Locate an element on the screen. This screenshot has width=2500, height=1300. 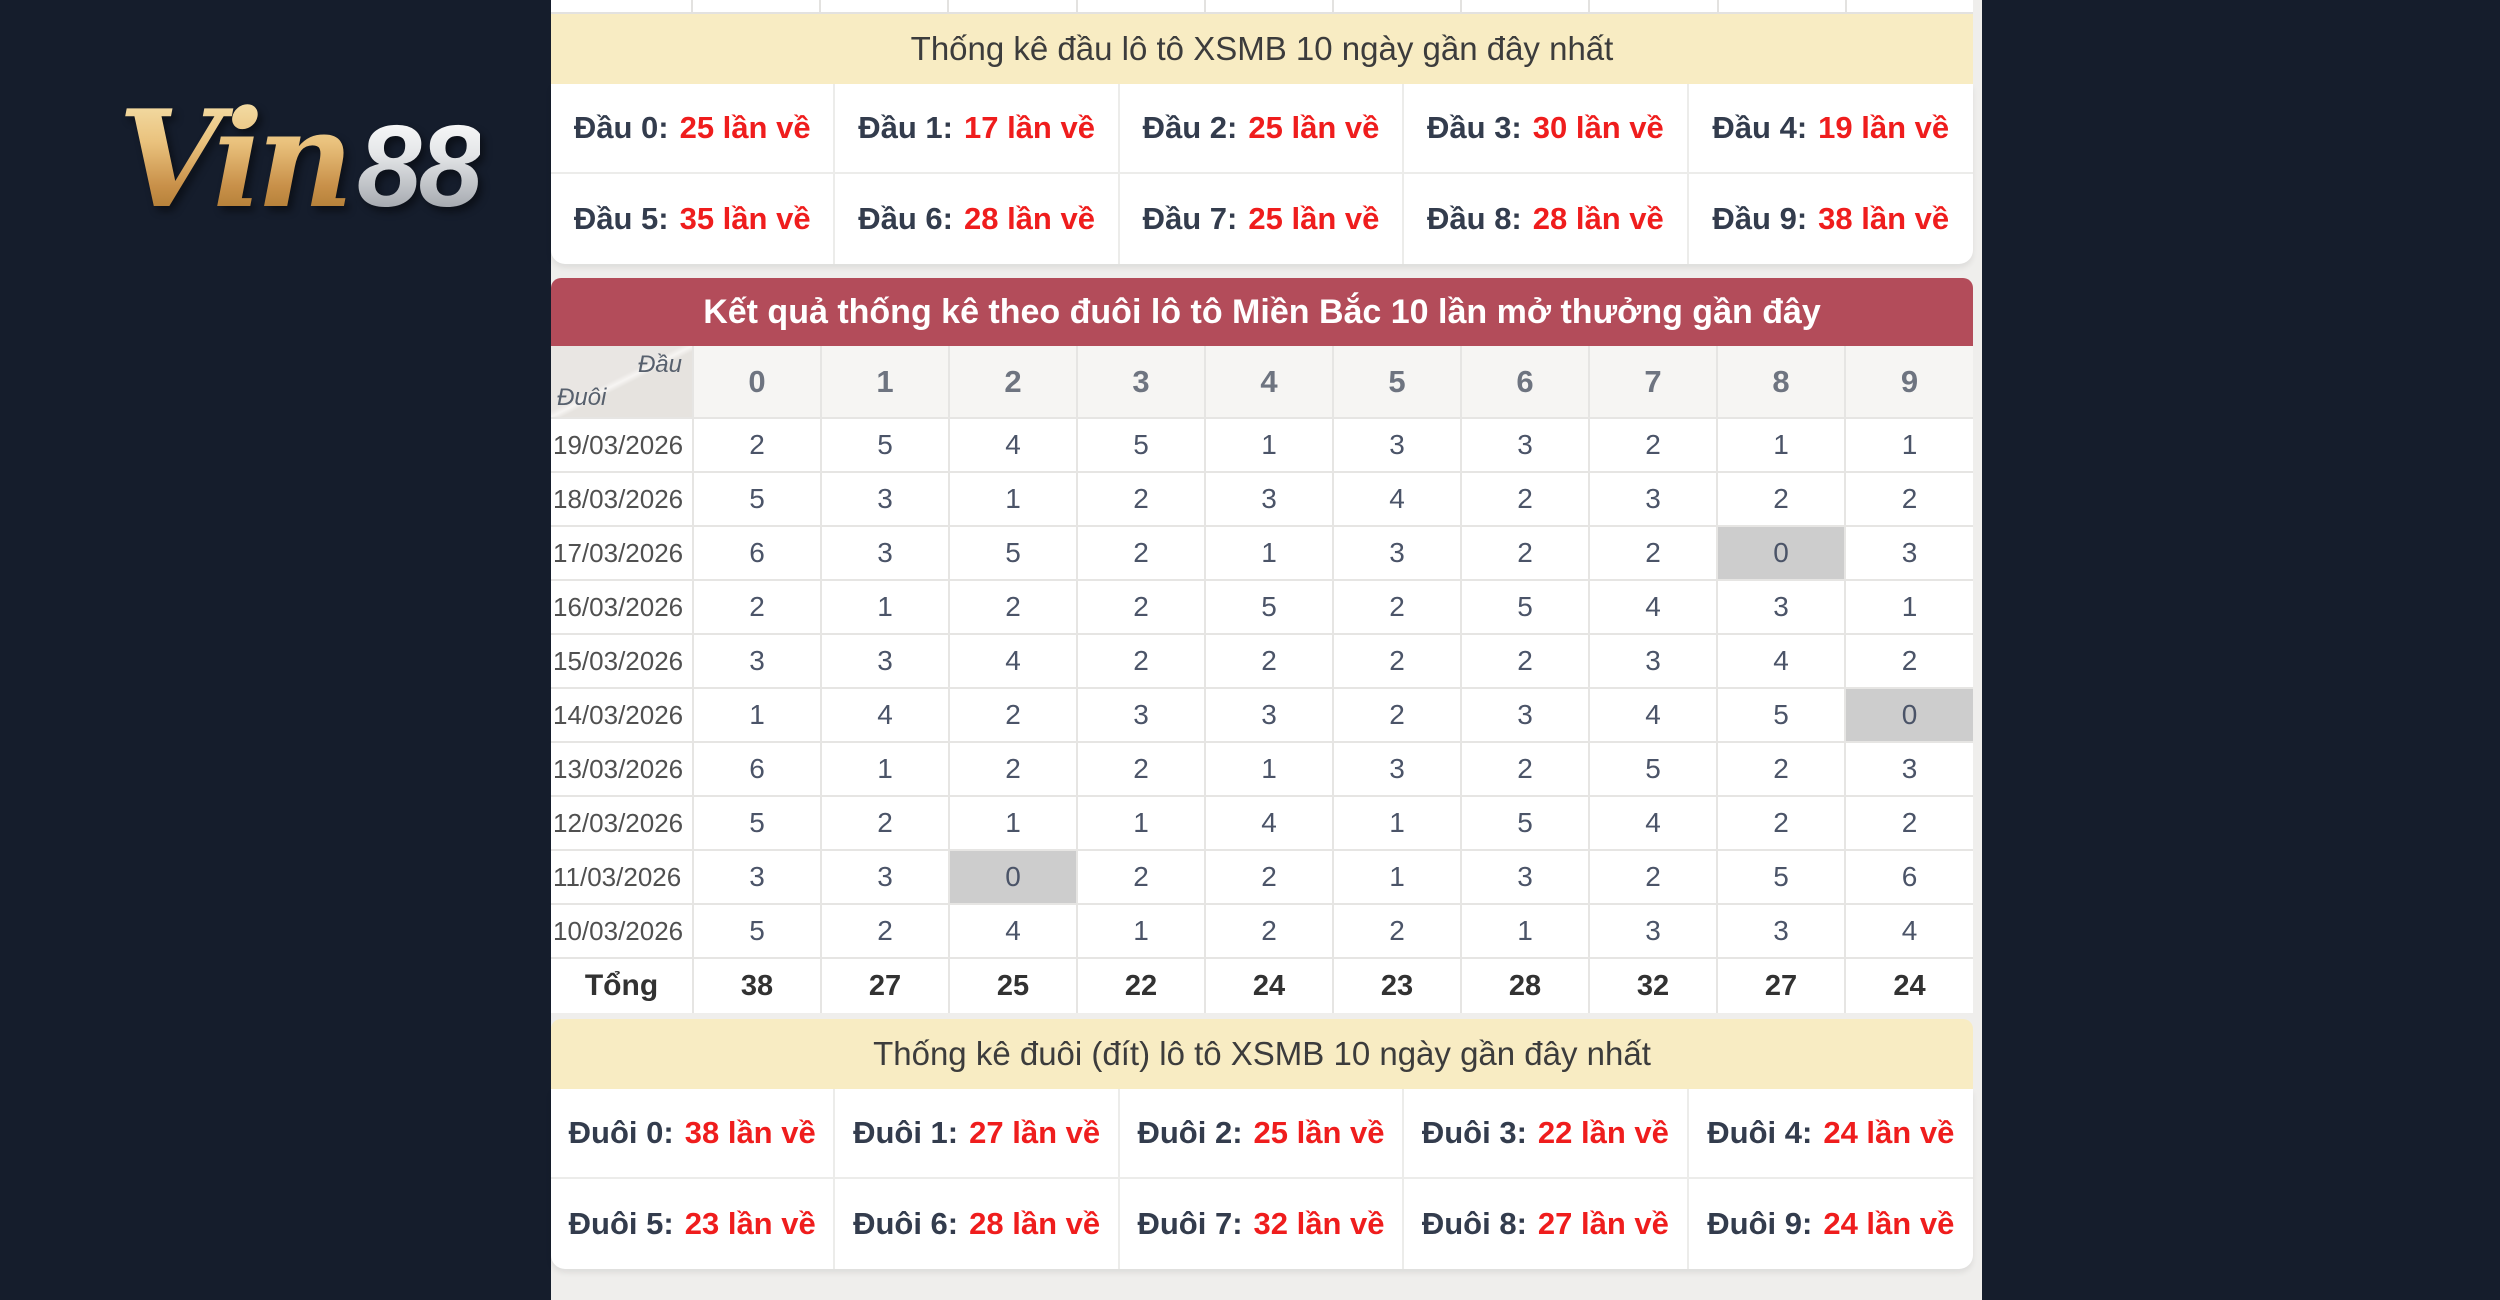
stat-value: 38 lần về is located at coordinates (1884, 218).